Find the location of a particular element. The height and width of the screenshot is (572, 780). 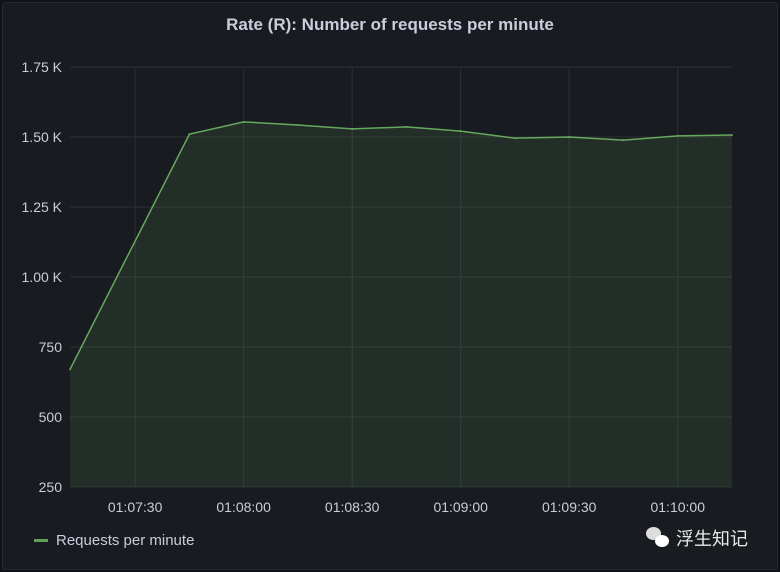

legend-swatch is located at coordinates (41, 540).